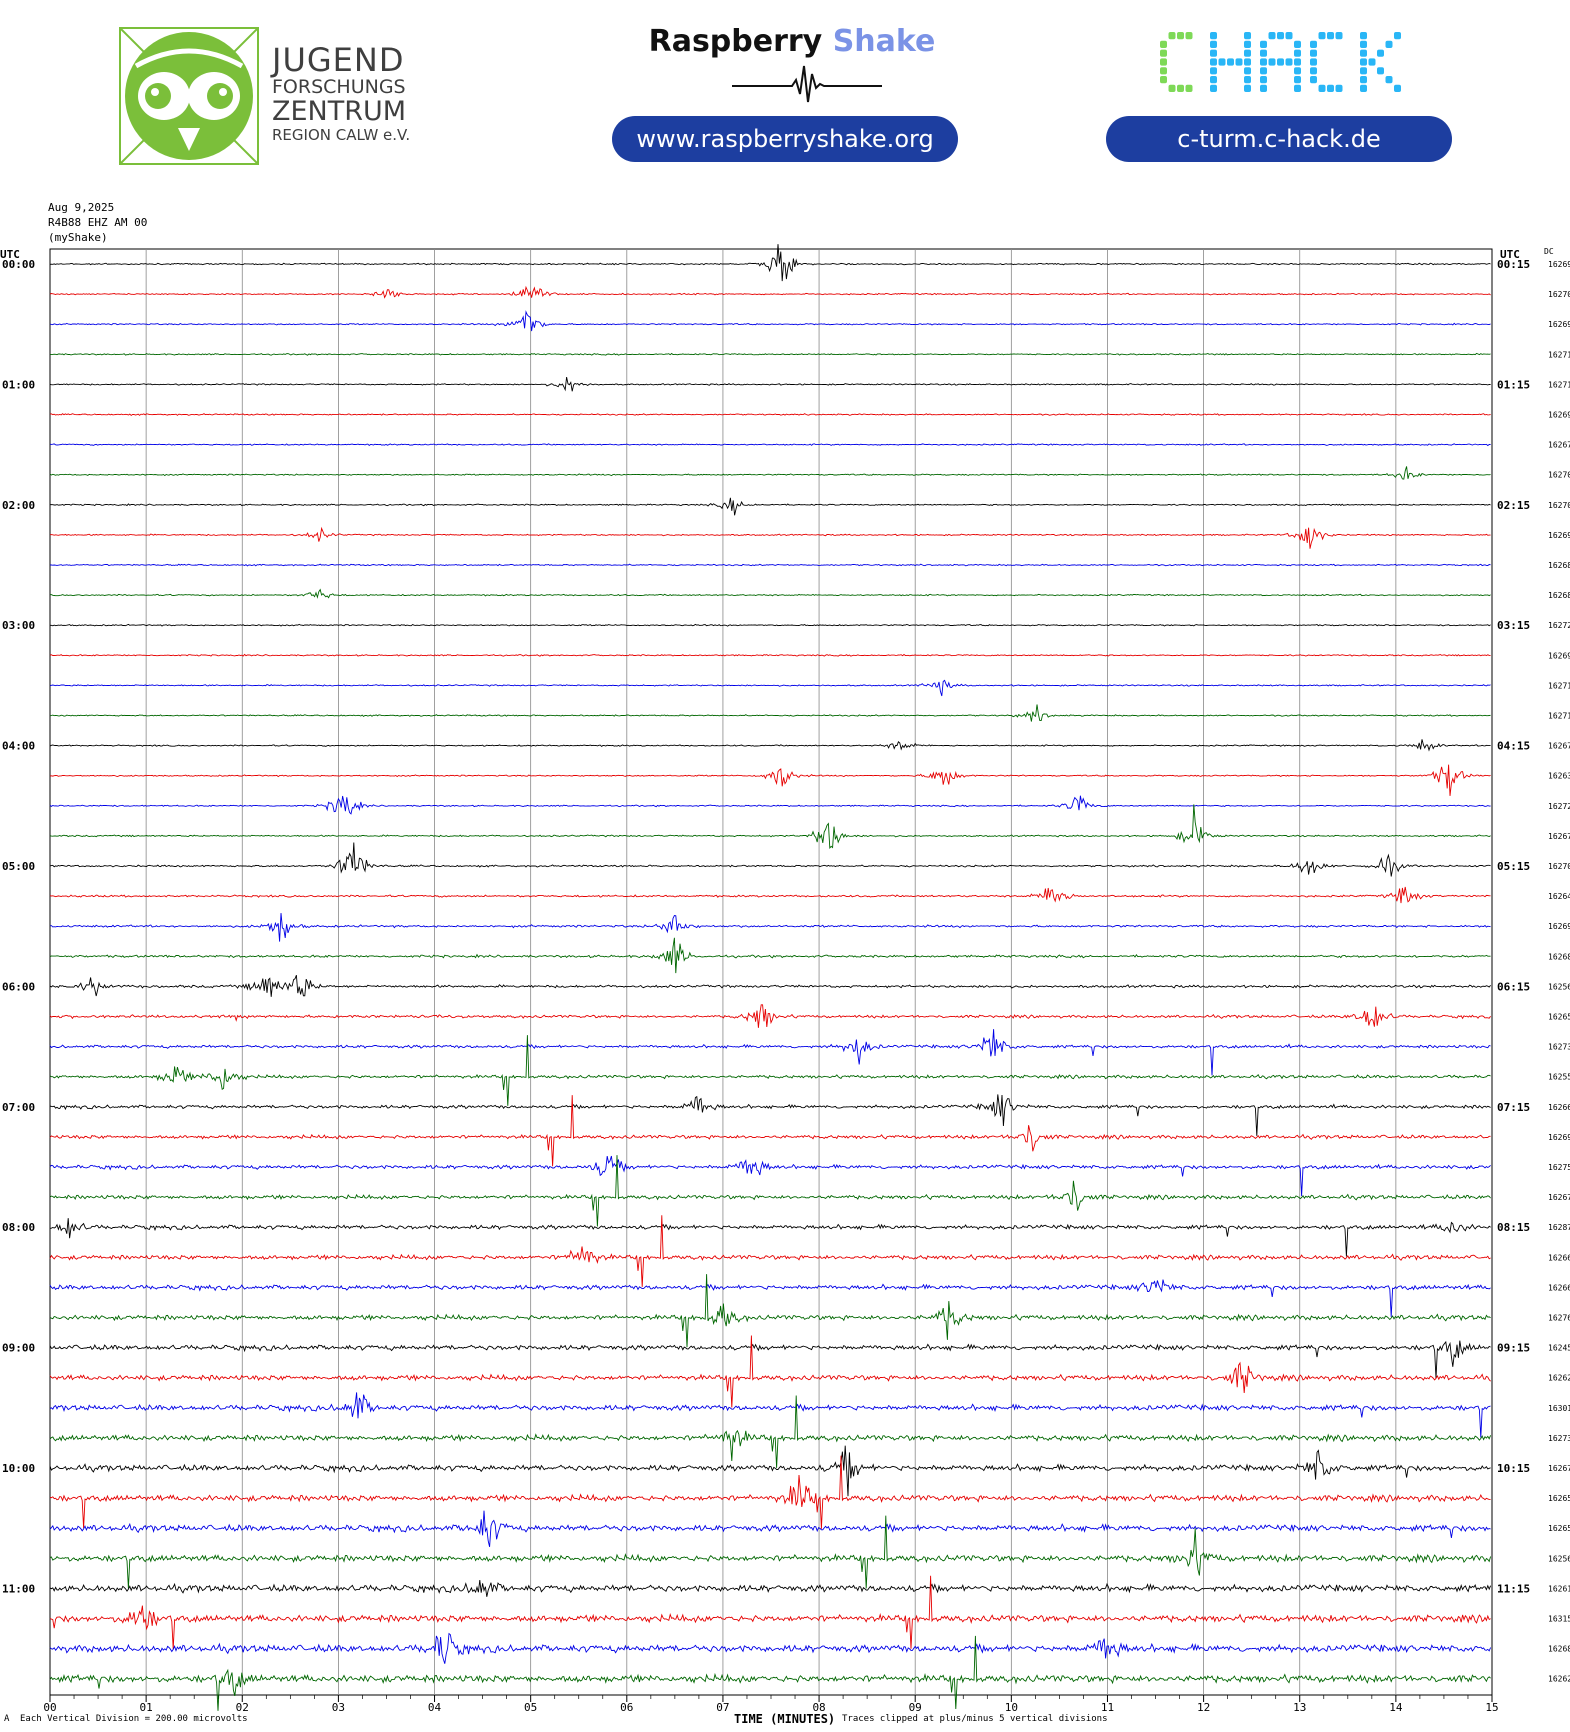 The width and height of the screenshot is (1570, 1732). Describe the element at coordinates (1513, 746) in the screenshot. I see `hour-label-right: 04:15` at that location.